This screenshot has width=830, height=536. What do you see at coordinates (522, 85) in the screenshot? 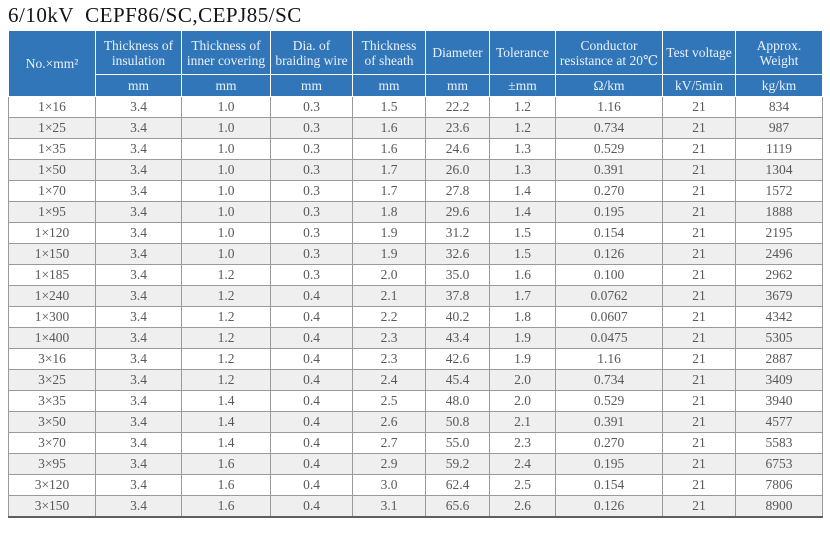
I see `col-unit-tolerance: ±mm` at bounding box center [522, 85].